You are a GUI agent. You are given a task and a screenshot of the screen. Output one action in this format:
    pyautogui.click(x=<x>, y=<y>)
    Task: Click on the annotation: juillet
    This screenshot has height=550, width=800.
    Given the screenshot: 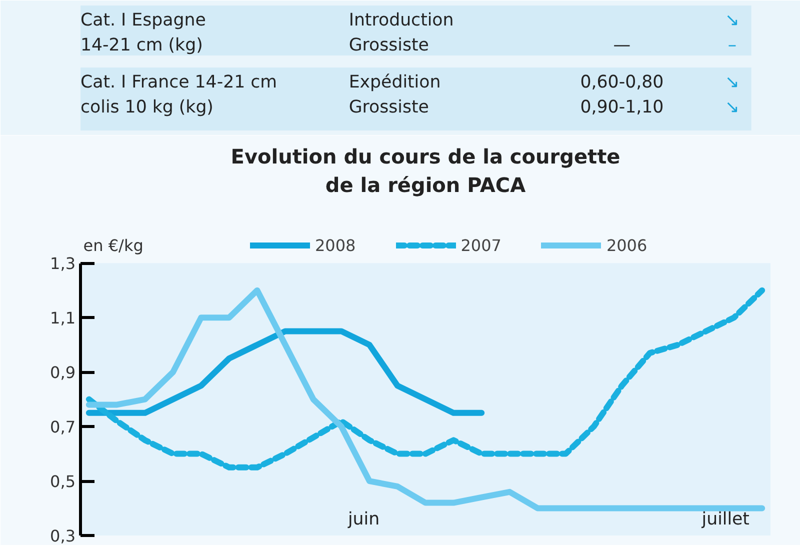 What is the action you would take?
    pyautogui.click(x=725, y=520)
    